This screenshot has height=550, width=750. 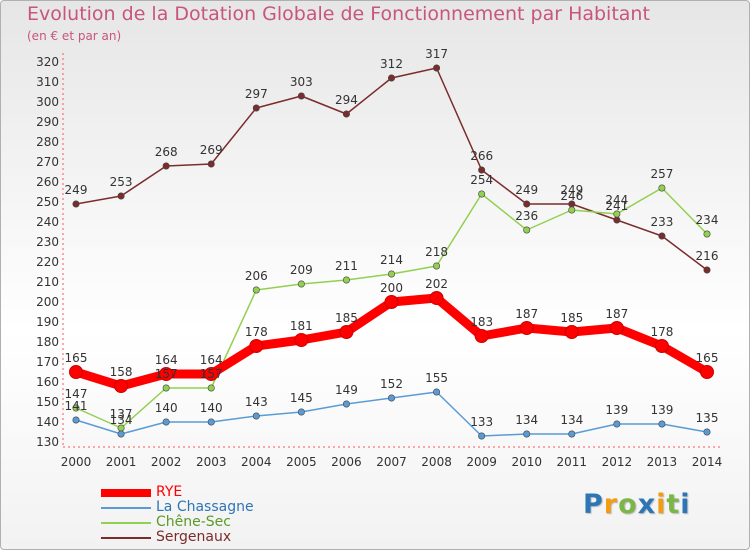 What do you see at coordinates (572, 462) in the screenshot?
I see `x-tick-label: 2011` at bounding box center [572, 462].